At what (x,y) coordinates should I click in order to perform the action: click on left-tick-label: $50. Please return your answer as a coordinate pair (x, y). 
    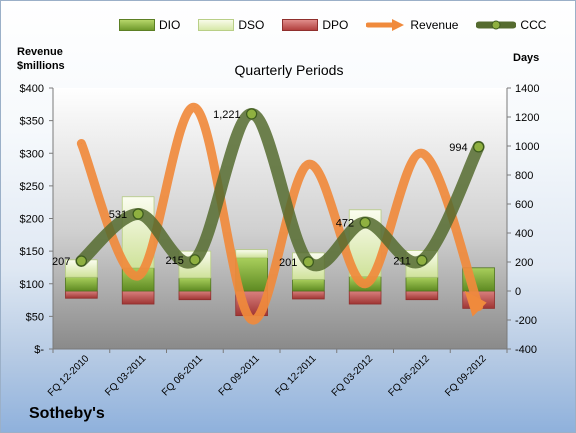
    Looking at the image, I should click on (35, 317).